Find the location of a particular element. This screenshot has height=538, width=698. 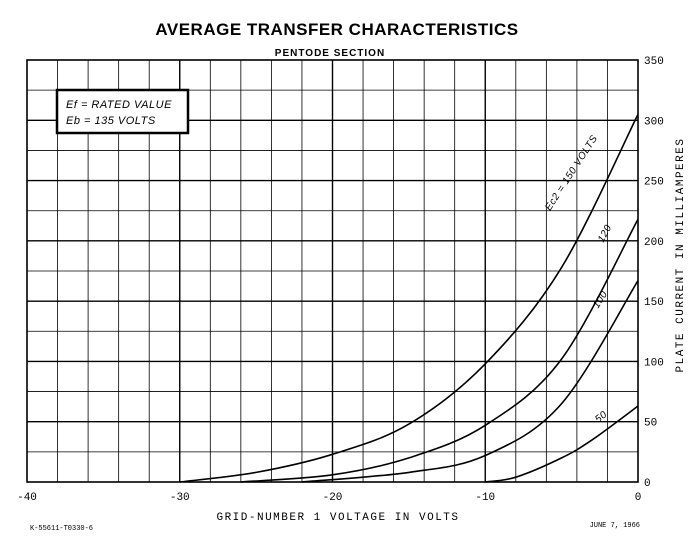

x-tick-label: -30 is located at coordinates (180, 498).